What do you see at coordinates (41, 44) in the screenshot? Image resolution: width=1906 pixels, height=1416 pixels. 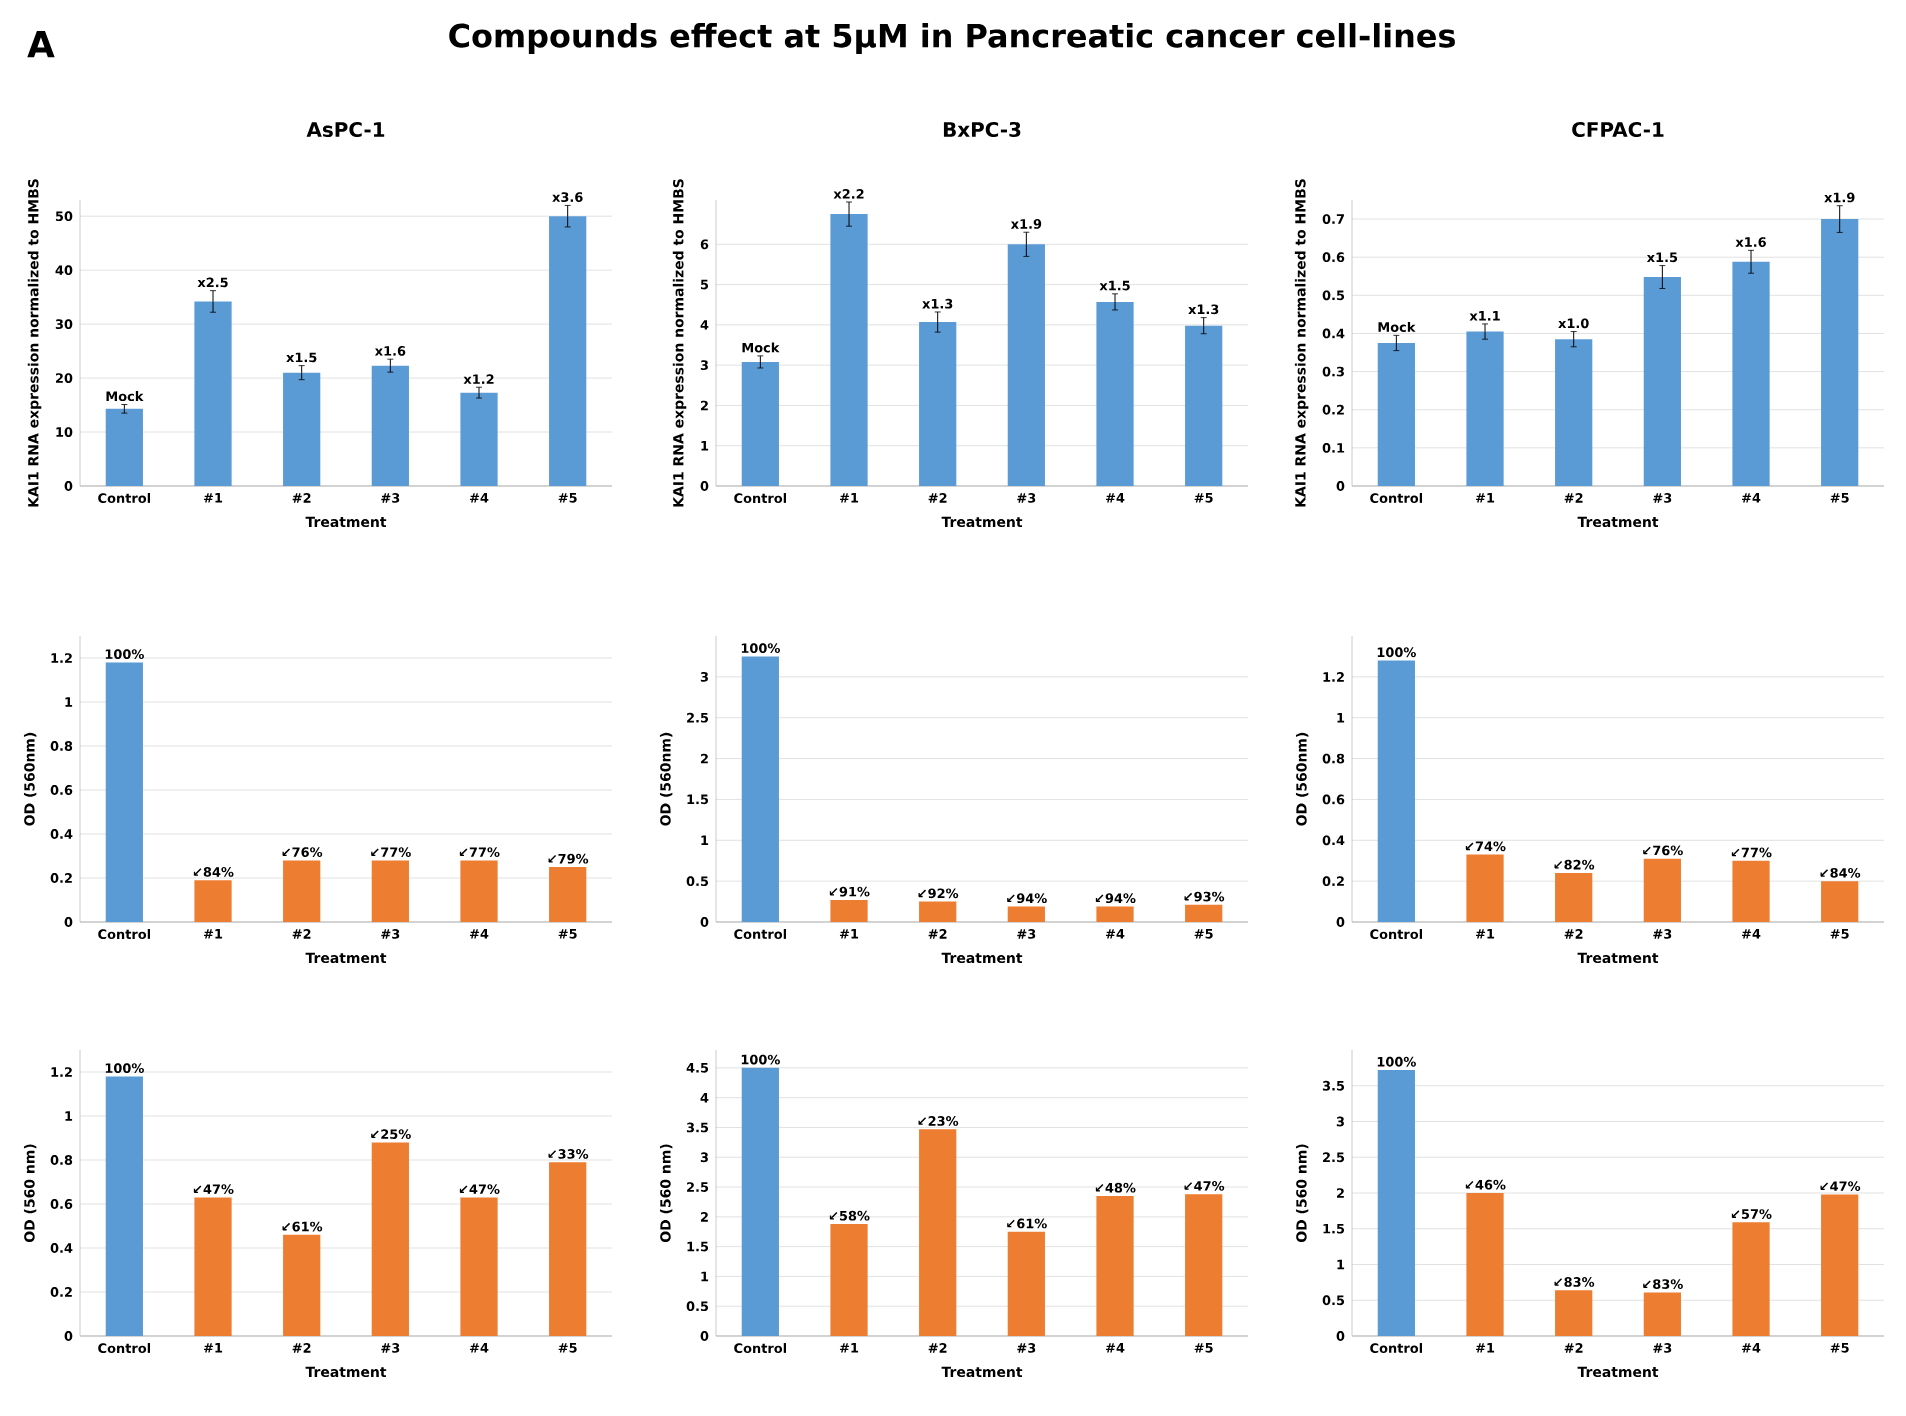 I see `text: A` at bounding box center [41, 44].